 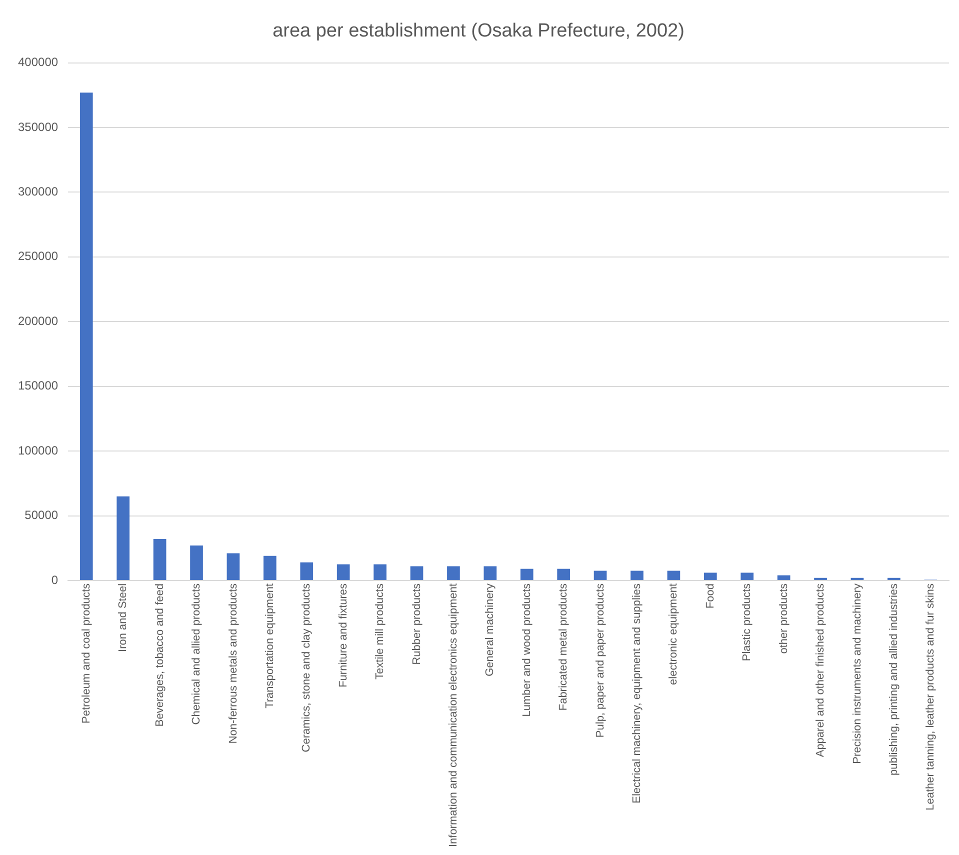 What do you see at coordinates (54, 579) in the screenshot?
I see `y-tick-label: 0` at bounding box center [54, 579].